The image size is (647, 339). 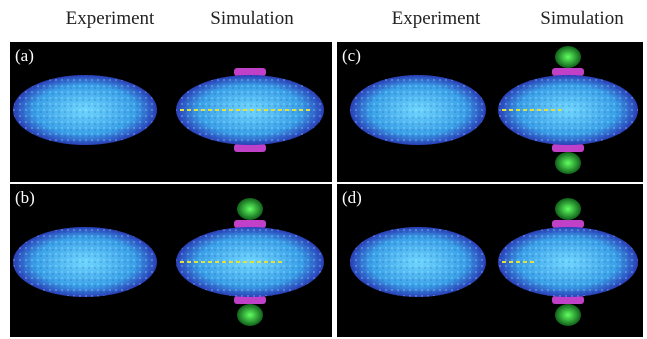 What do you see at coordinates (250, 224) in the screenshot?
I see `magenta-cap-top-b` at bounding box center [250, 224].